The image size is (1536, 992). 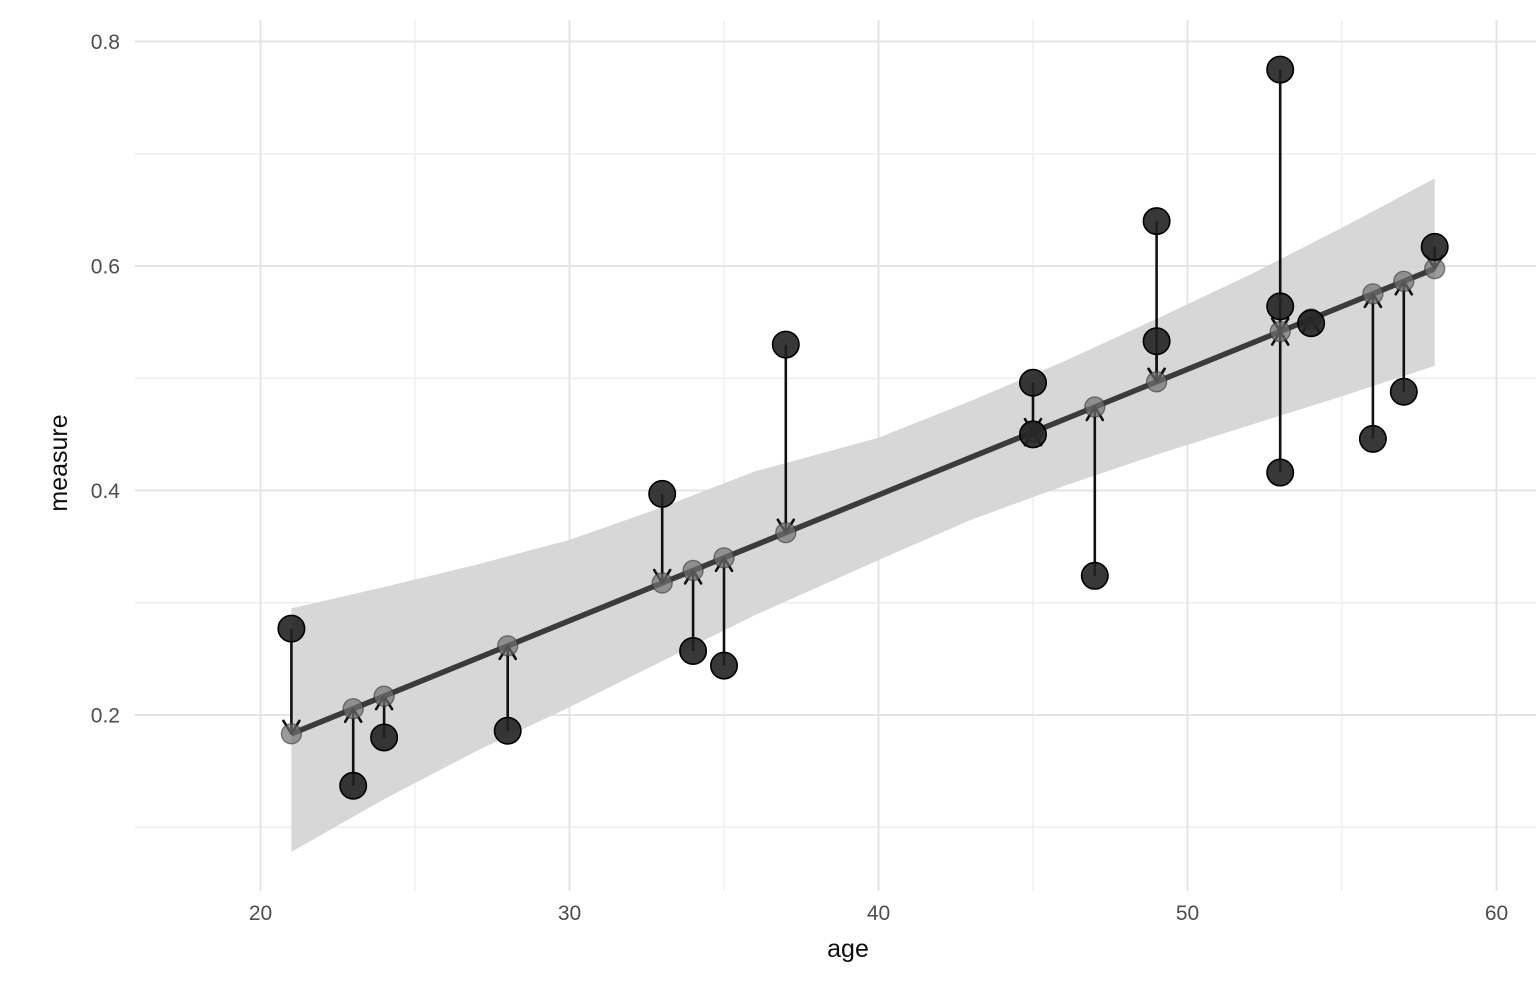 I want to click on y-tick-label: 0.6, so click(x=105, y=267).